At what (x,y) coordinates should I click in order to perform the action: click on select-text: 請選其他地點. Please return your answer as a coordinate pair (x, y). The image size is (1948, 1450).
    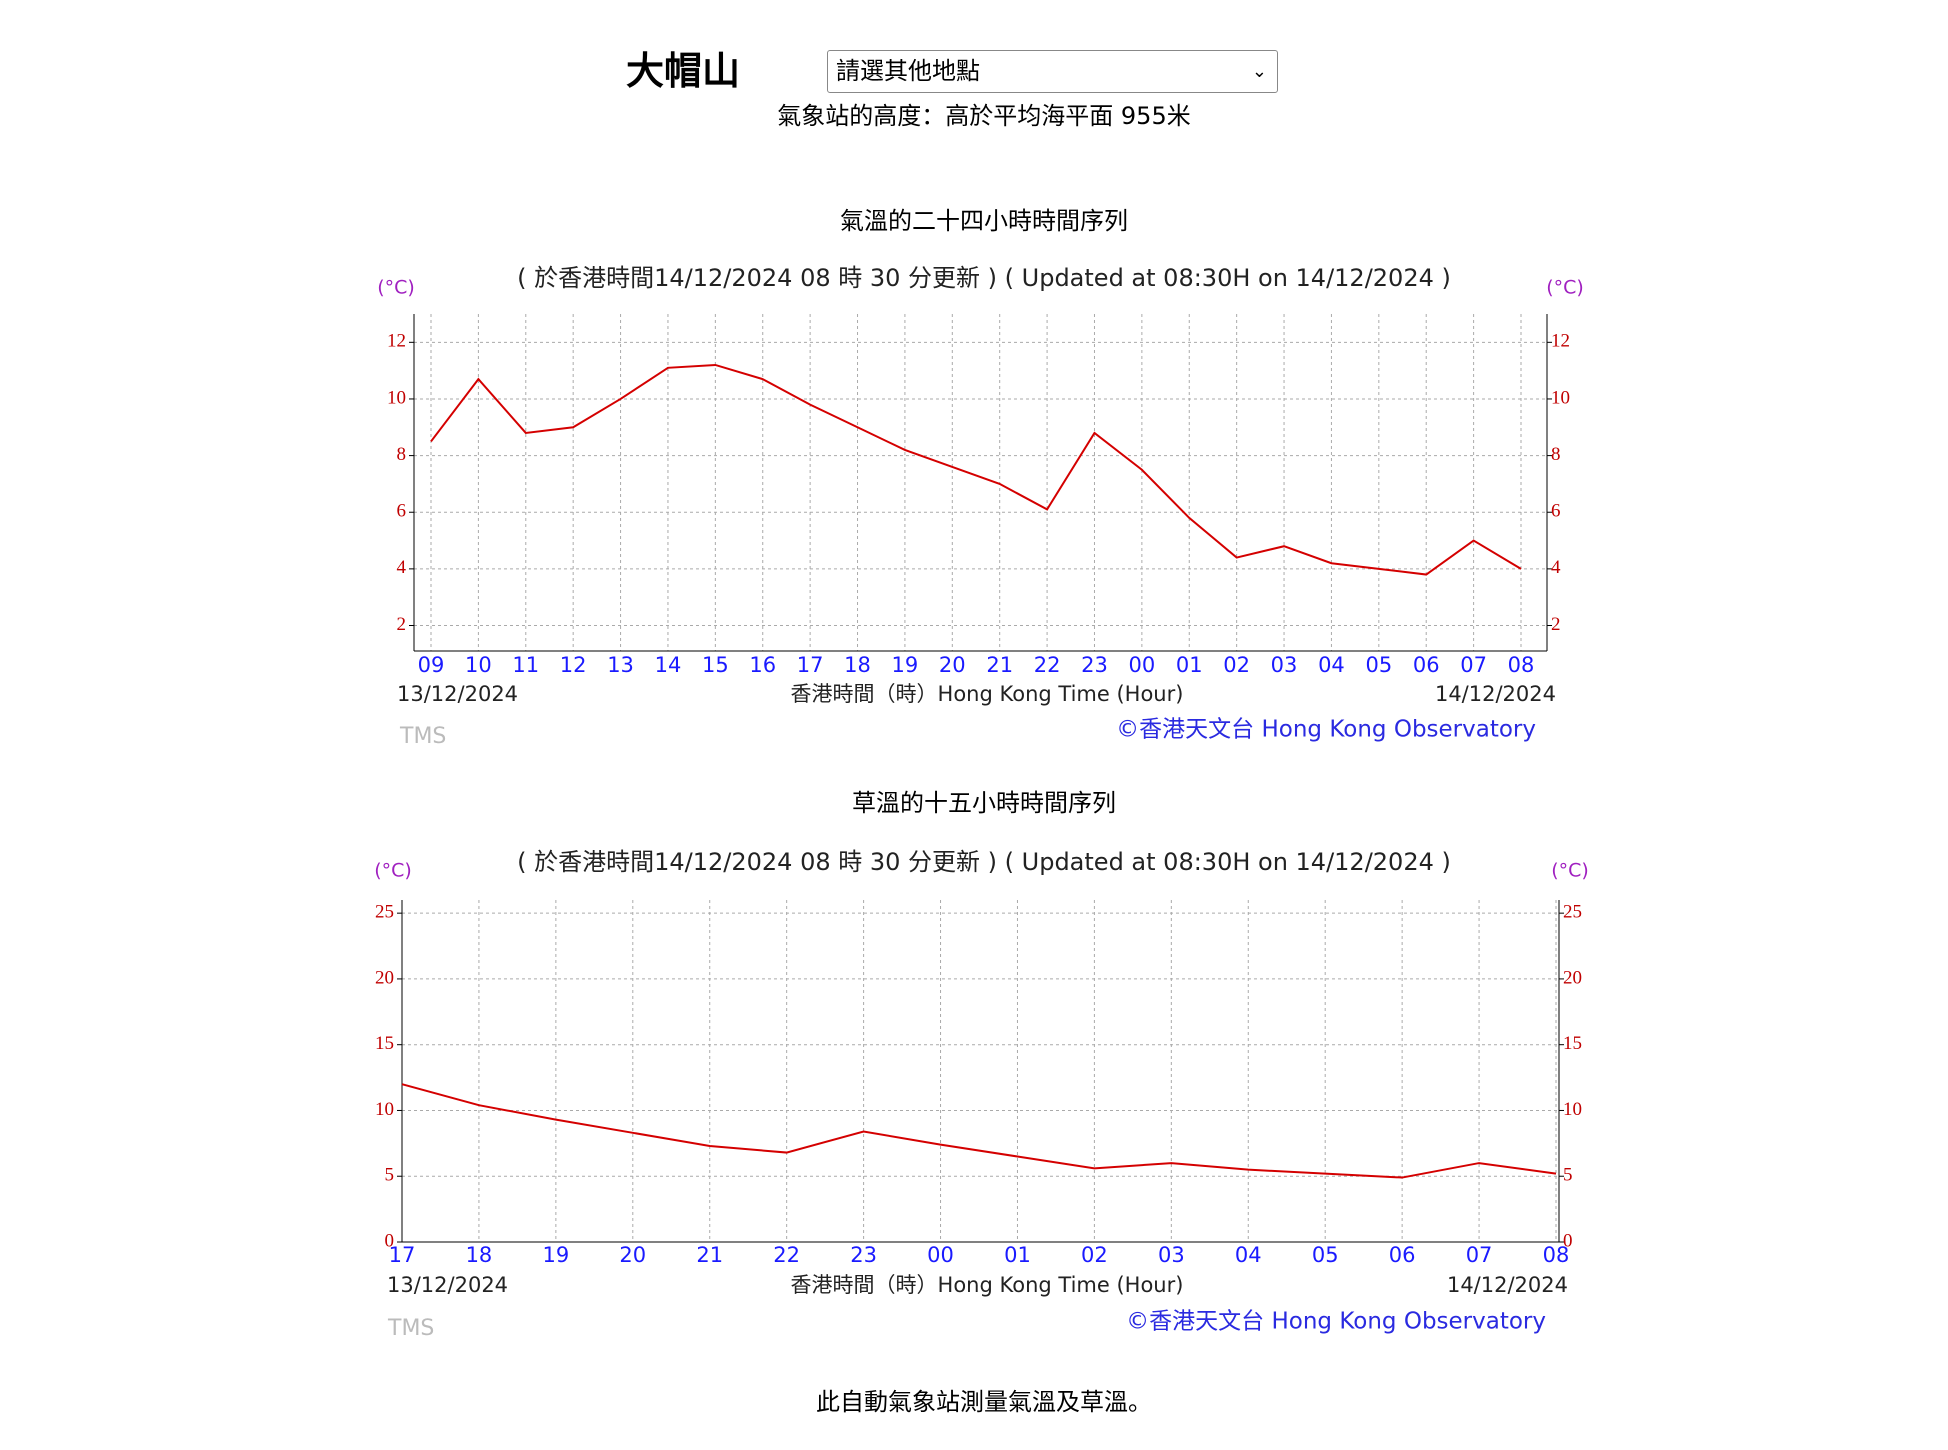
    Looking at the image, I should click on (908, 71).